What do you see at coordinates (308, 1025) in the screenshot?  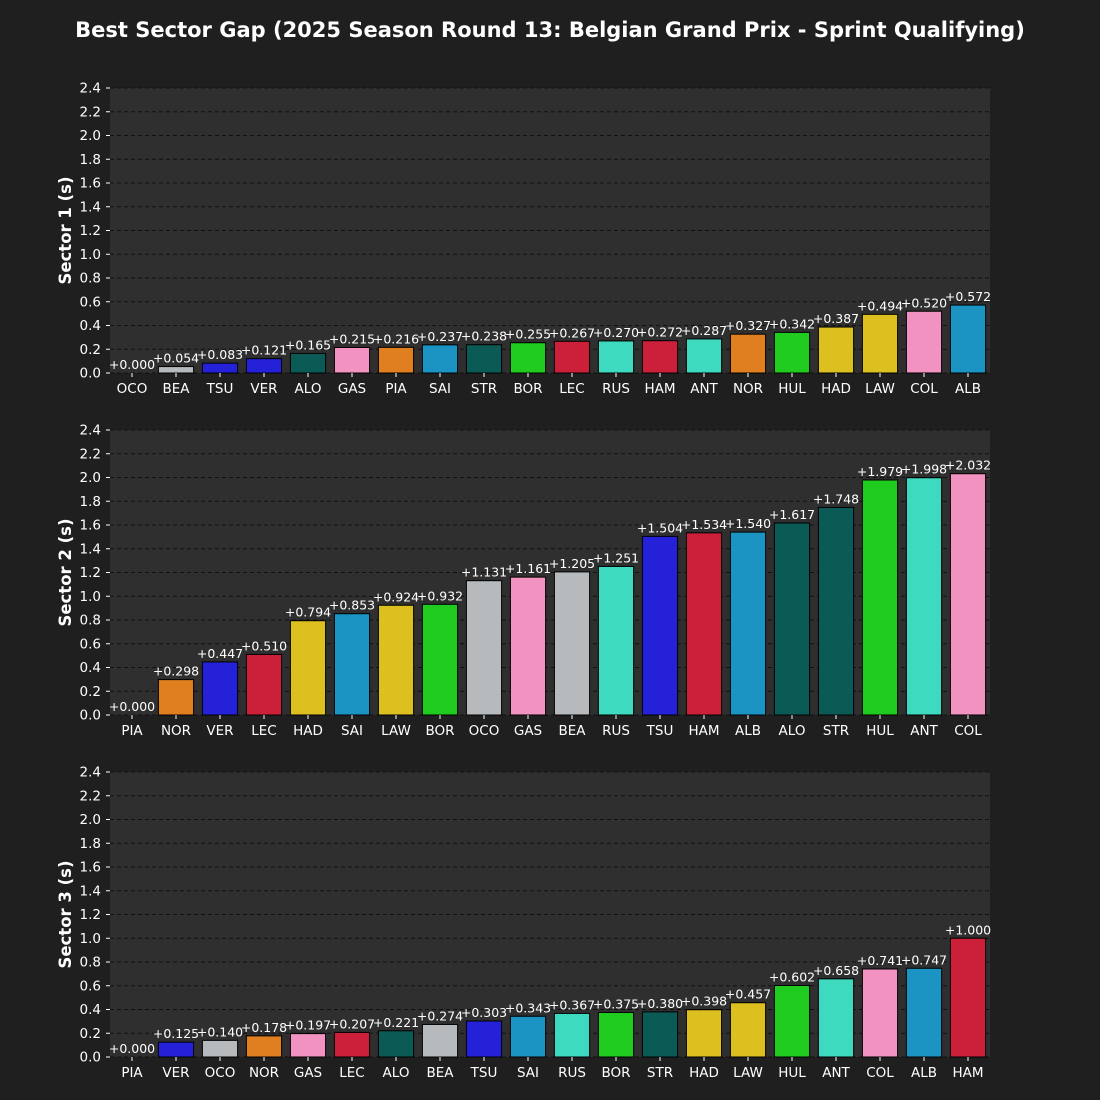 I see `data-label: +0.197` at bounding box center [308, 1025].